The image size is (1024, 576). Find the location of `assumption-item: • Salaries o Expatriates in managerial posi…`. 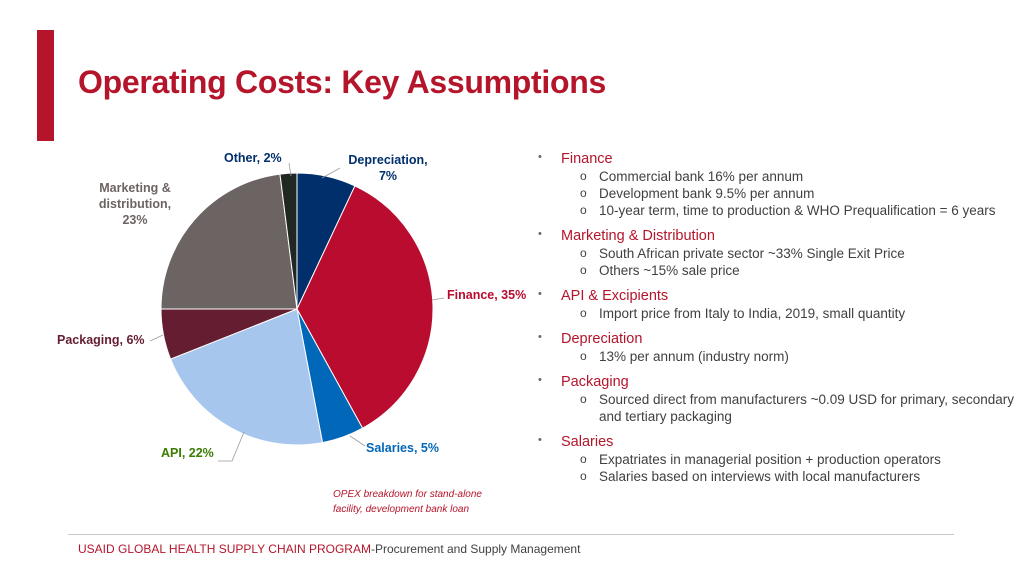

assumption-item: • Salaries o Expatriates in managerial posi… is located at coordinates (778, 459).